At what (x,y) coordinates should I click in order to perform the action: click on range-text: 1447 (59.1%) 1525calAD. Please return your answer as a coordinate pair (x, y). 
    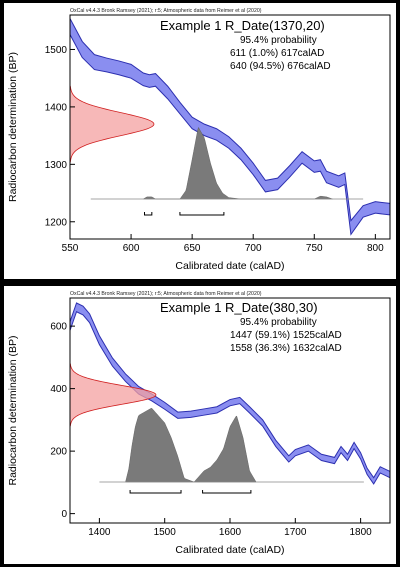
    Looking at the image, I should click on (286, 335).